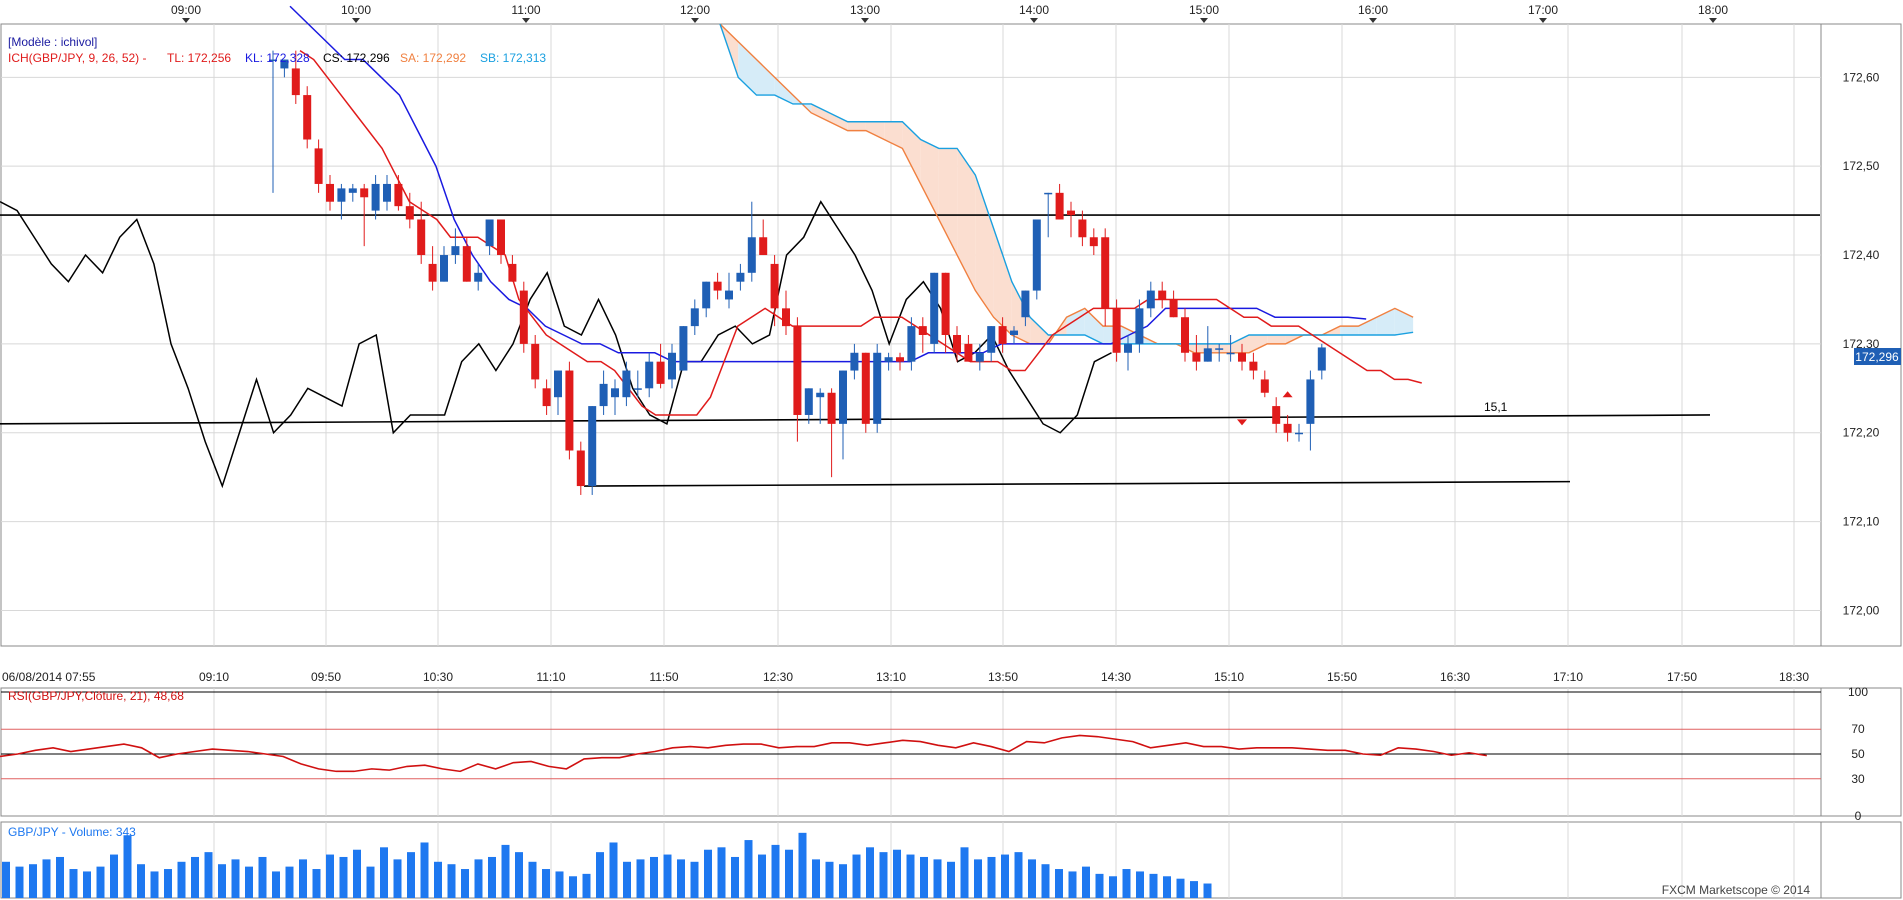  Describe the element at coordinates (72, 832) in the screenshot. I see `volume-label: GBP/JPY - Volume: 343` at that location.